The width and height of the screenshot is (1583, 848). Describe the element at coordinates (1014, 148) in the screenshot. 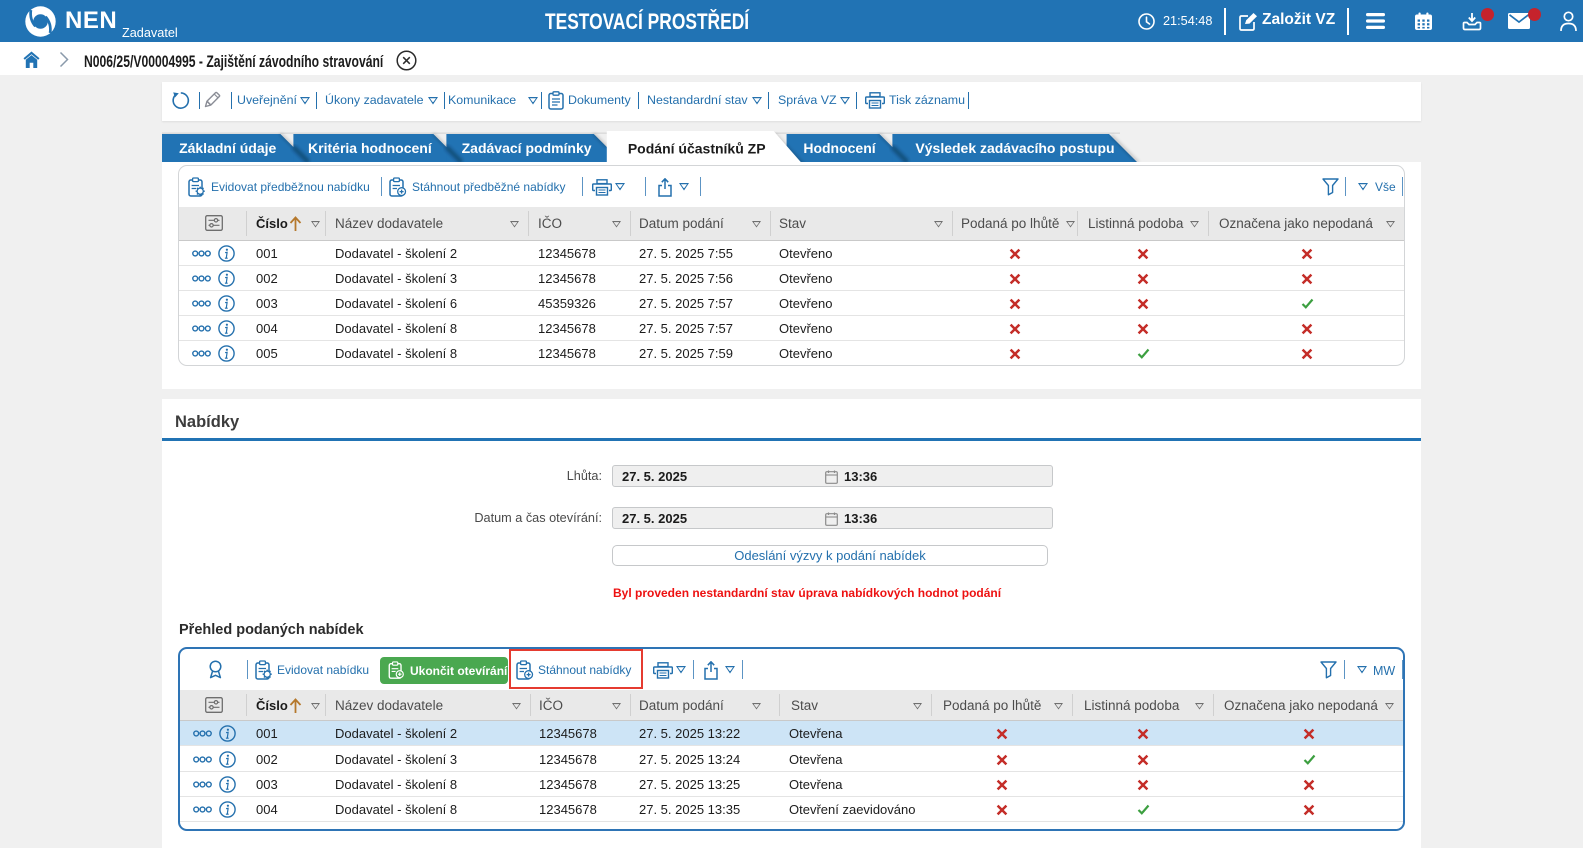

I see `svg-text: Výsledek zadávacího postupu` at that location.